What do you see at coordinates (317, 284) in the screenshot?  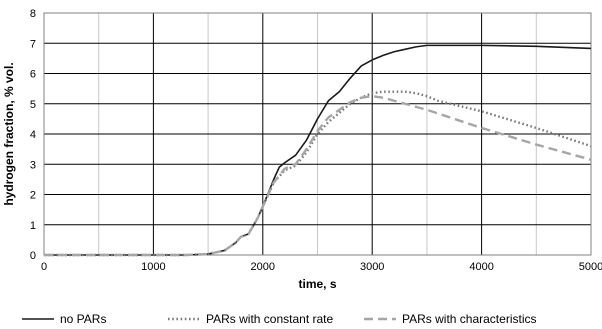 I see `x-axis-label: time, s` at bounding box center [317, 284].